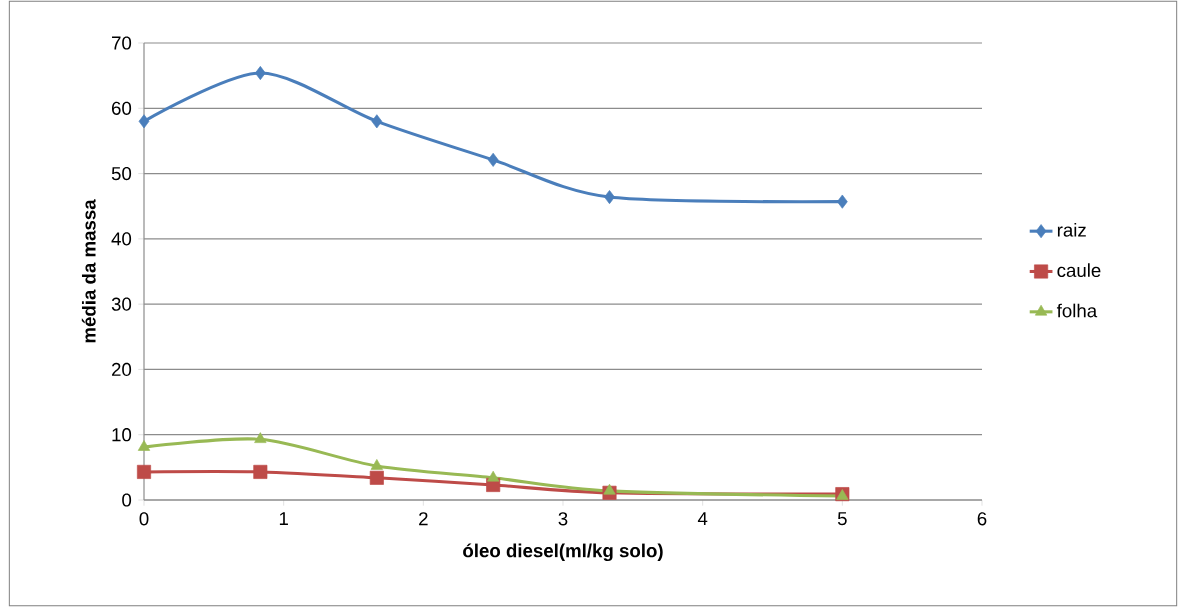 The width and height of the screenshot is (1178, 611). Describe the element at coordinates (423, 519) in the screenshot. I see `x-tick-label: 2` at that location.